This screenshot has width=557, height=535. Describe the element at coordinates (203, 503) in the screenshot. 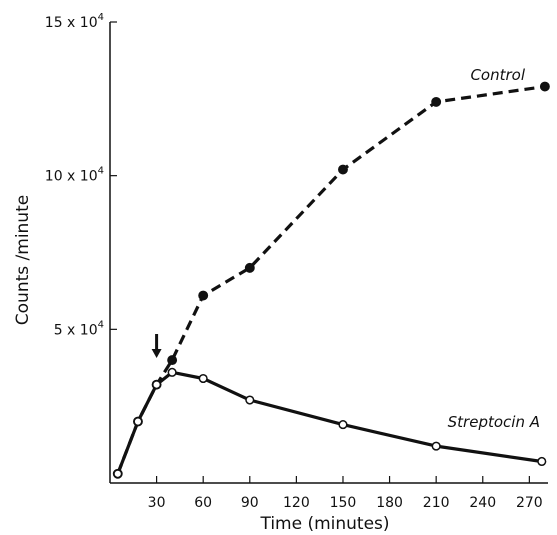

I see `x-tick-label: 60` at that location.